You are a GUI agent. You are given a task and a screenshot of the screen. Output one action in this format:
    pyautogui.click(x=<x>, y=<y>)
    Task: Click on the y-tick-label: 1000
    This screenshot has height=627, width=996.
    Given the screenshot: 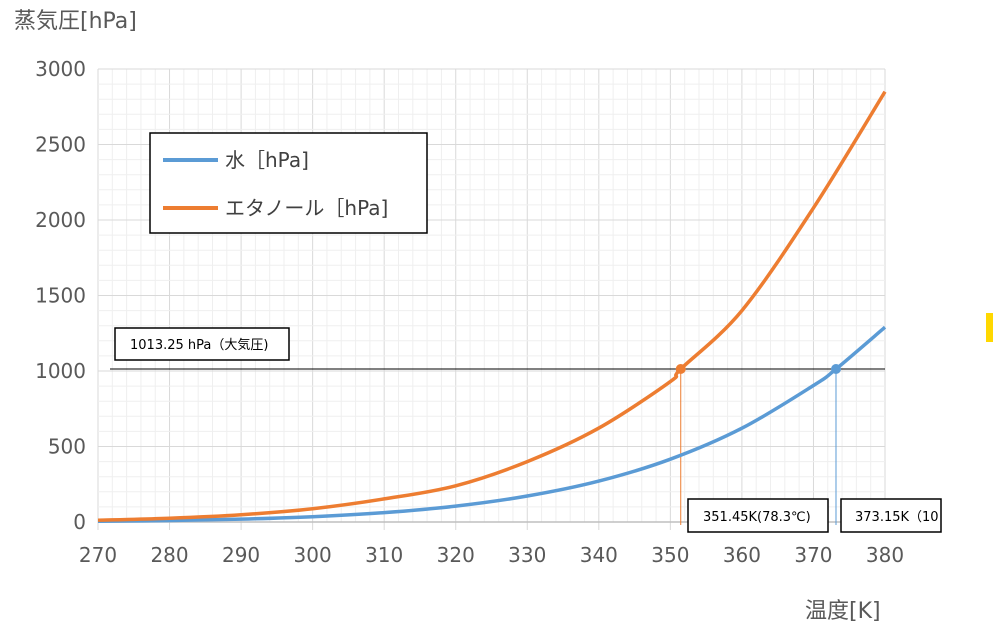 What is the action you would take?
    pyautogui.click(x=60, y=371)
    